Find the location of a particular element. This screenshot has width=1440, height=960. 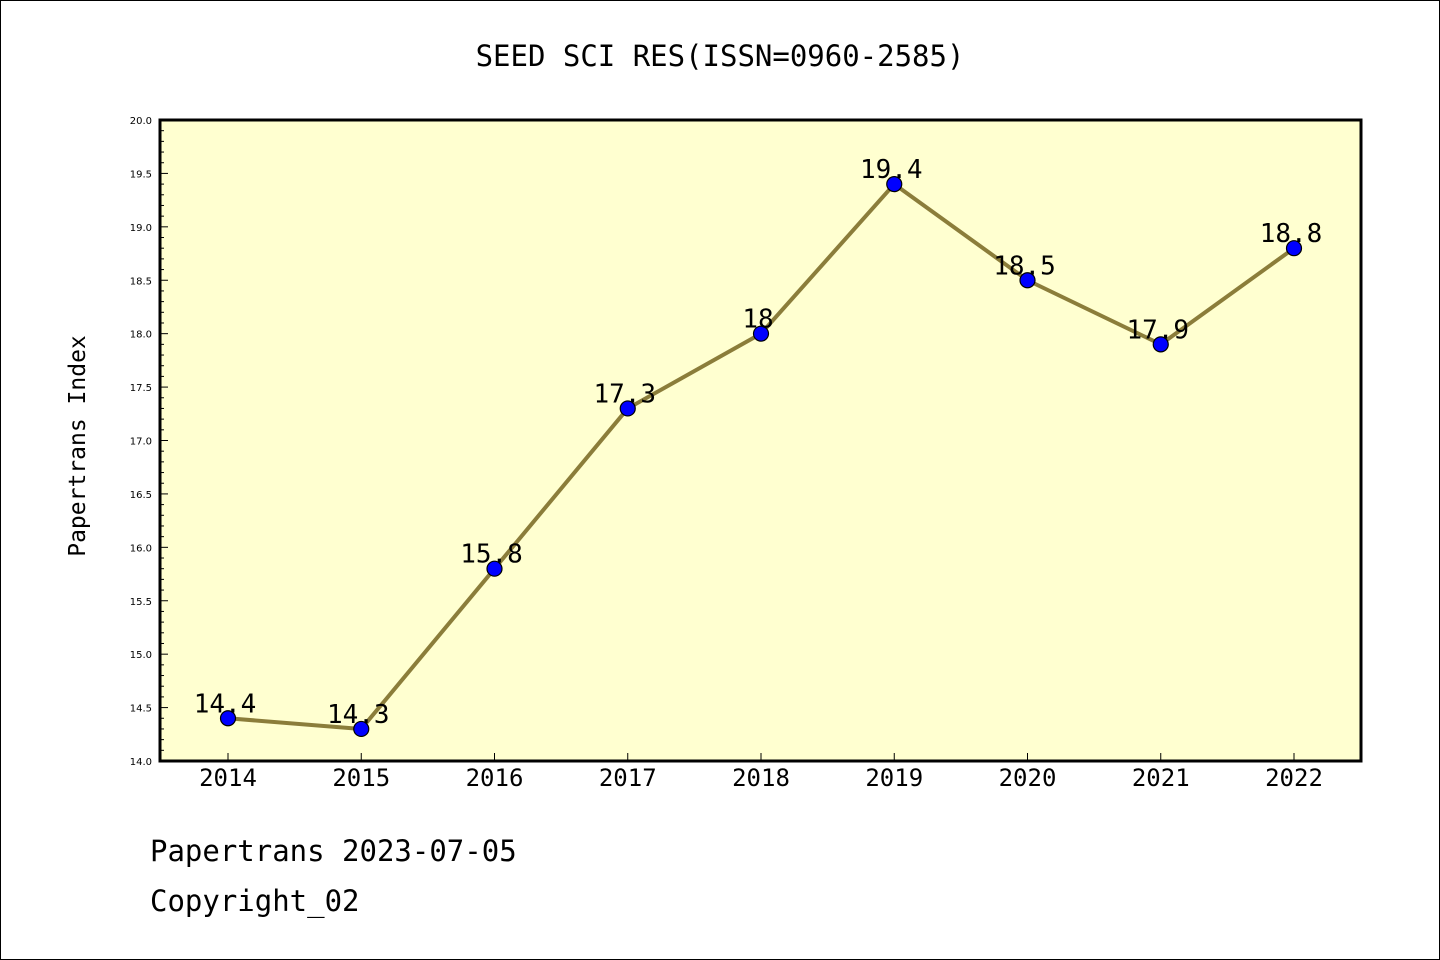

y-tick-label: 19.5 is located at coordinates (141, 174).